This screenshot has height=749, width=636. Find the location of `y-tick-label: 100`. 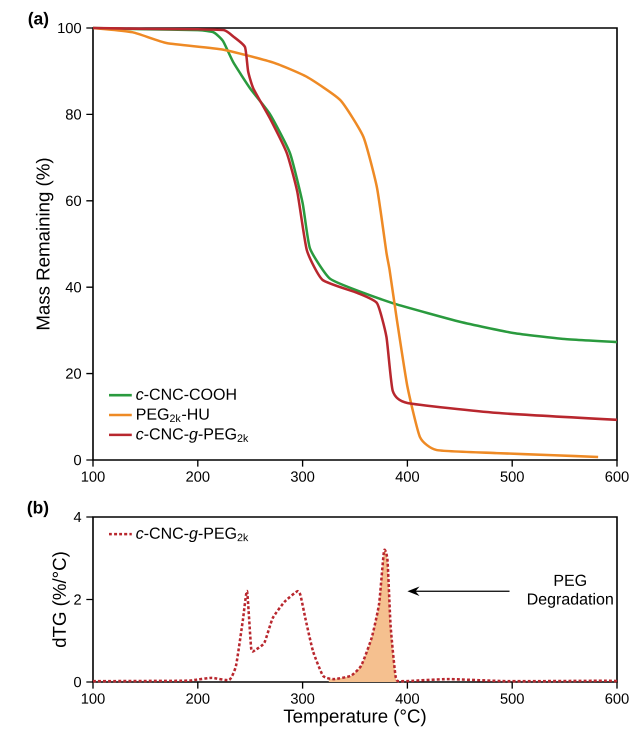

y-tick-label: 100 is located at coordinates (70, 28).